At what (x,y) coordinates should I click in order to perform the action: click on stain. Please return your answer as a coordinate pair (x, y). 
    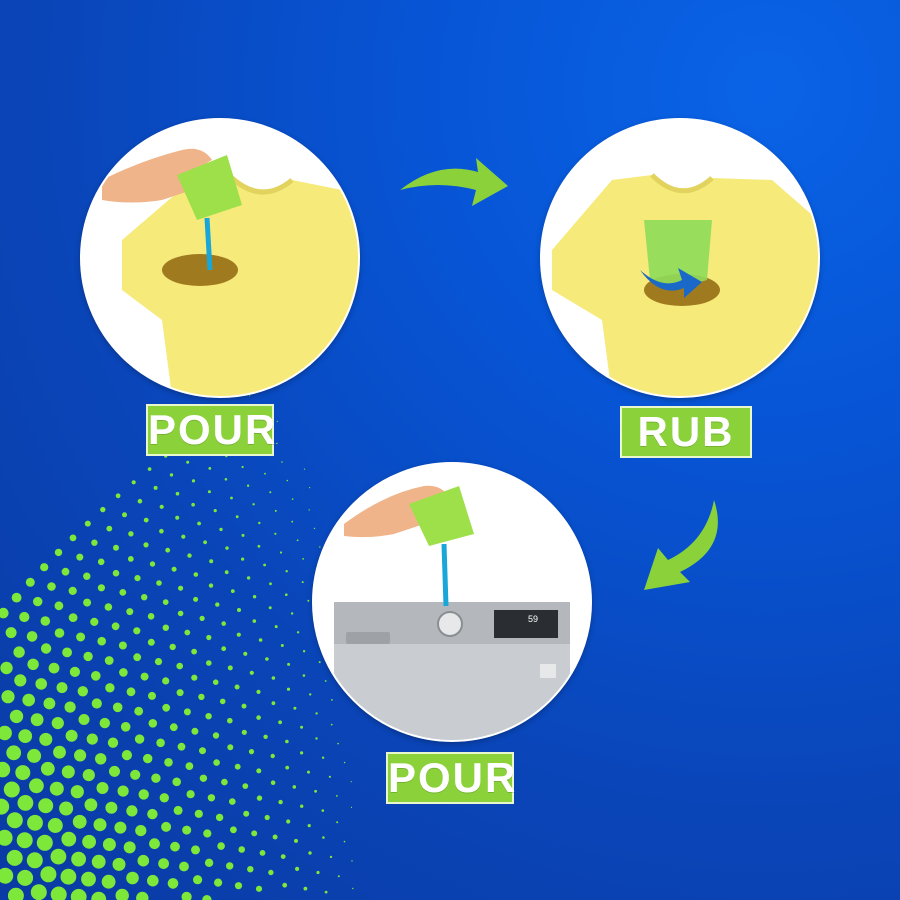
    Looking at the image, I should click on (200, 270).